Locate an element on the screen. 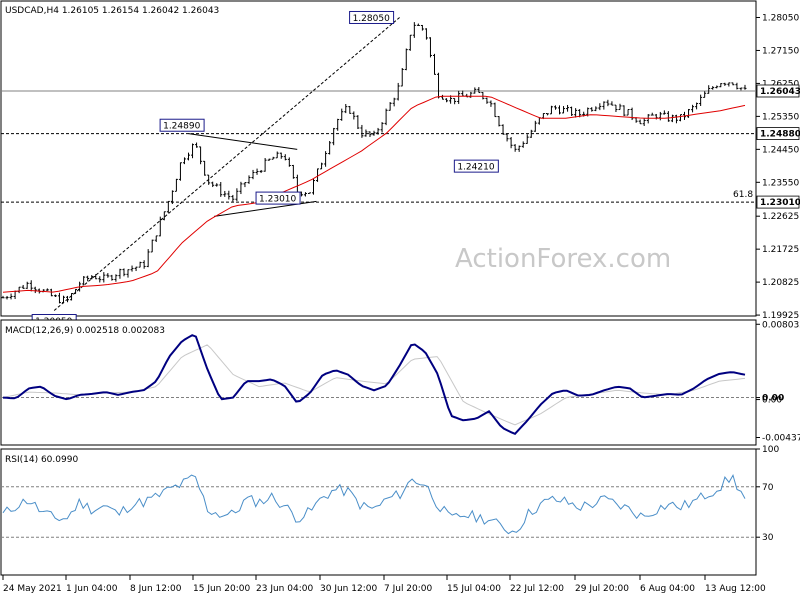 This screenshot has height=604, width=800. x-tick-label: 22 Jul 12:00 is located at coordinates (537, 589).